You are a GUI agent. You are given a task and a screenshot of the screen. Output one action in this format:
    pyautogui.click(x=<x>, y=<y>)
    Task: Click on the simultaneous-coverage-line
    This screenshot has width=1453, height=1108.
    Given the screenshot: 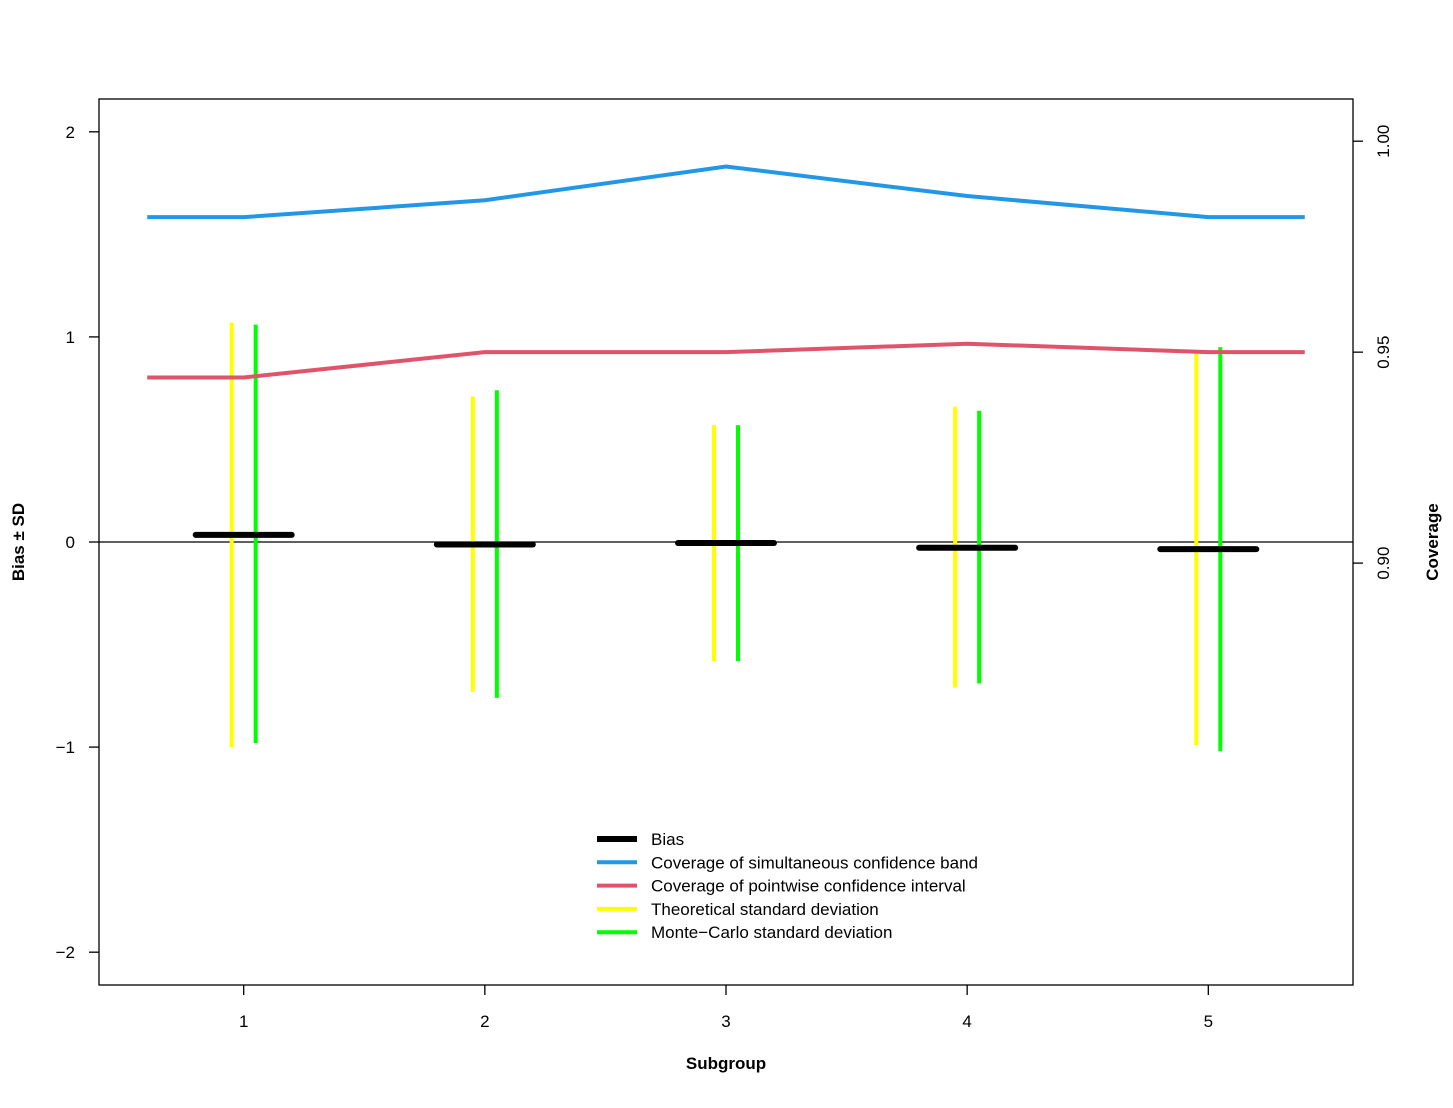 What is the action you would take?
    pyautogui.click(x=726, y=192)
    